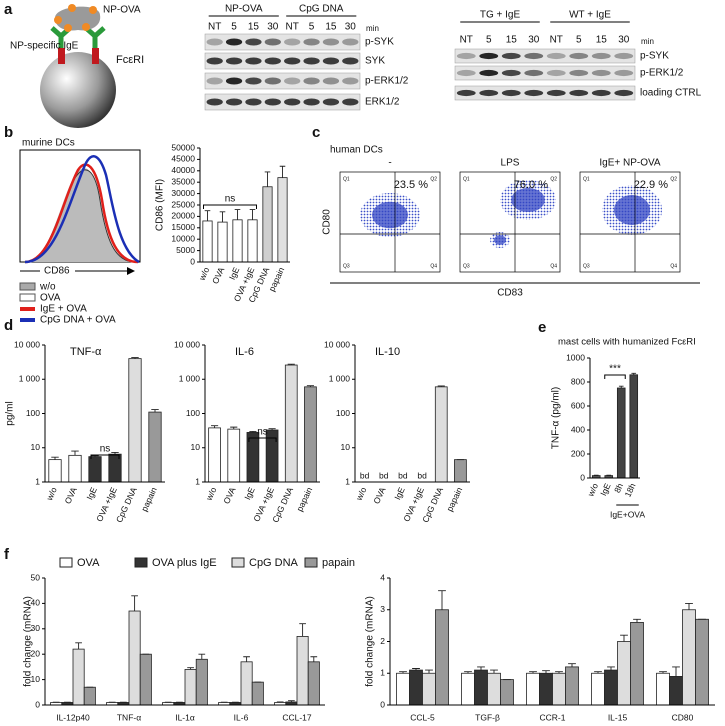 The image size is (725, 726). I want to click on y-tick-label: 0, so click(37, 704).